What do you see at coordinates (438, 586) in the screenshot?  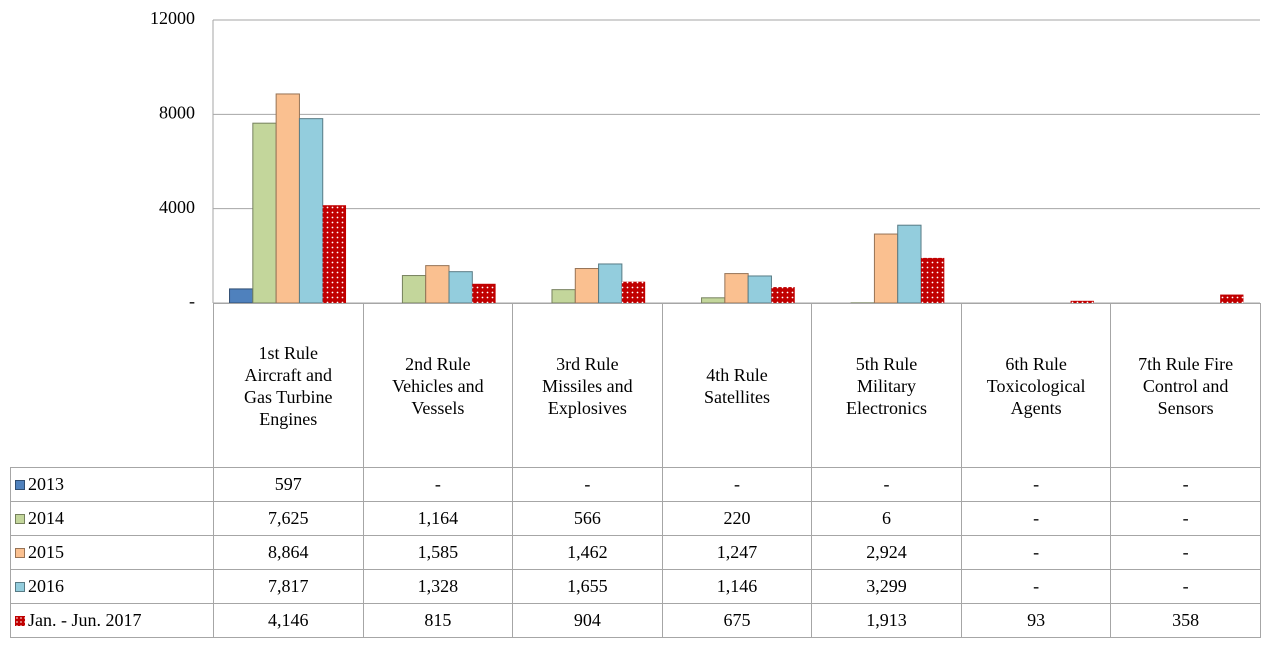 I see `value-cell: 1,328` at bounding box center [438, 586].